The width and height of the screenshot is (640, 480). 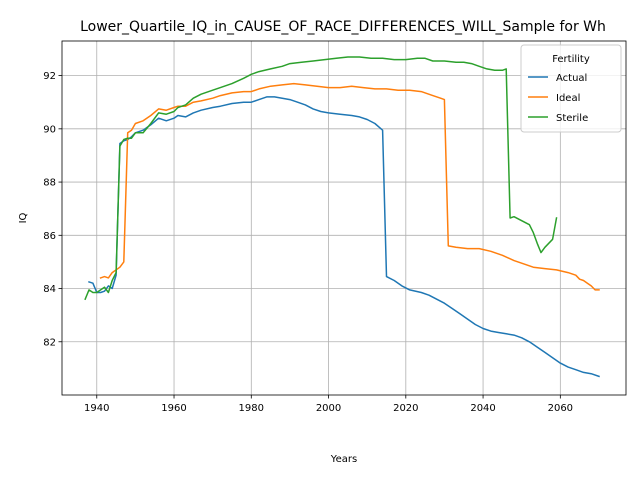 What do you see at coordinates (560, 408) in the screenshot?
I see `x-tick-label: 2060` at bounding box center [560, 408].